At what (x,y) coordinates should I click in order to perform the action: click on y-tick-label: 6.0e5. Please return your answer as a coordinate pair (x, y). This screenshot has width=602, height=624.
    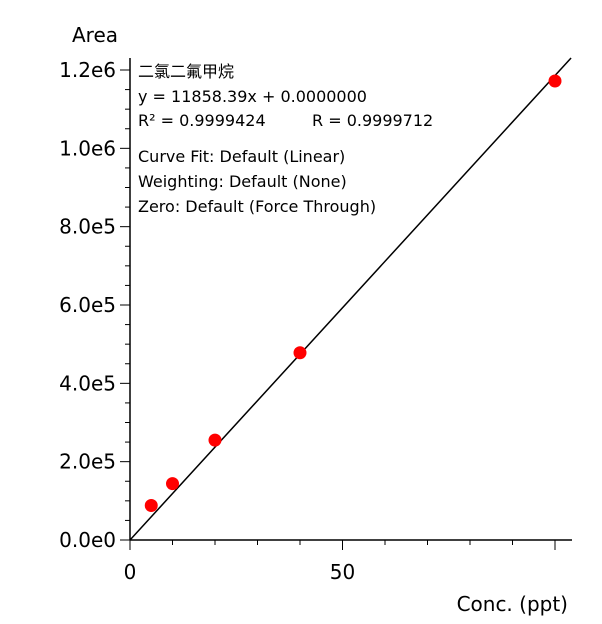
    Looking at the image, I should click on (87, 305).